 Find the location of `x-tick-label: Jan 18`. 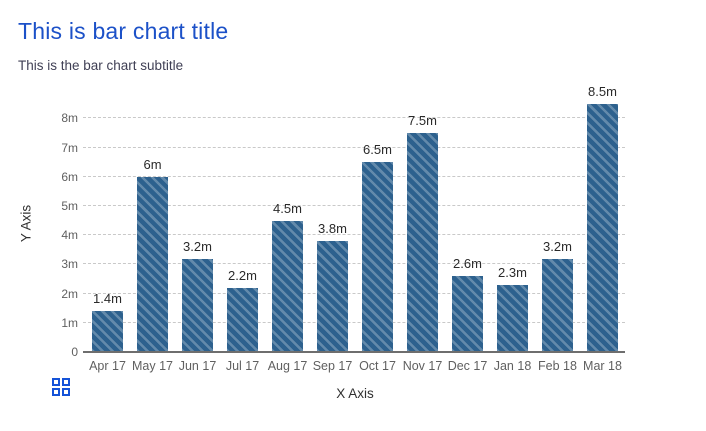

x-tick-label: Jan 18 is located at coordinates (512, 366).